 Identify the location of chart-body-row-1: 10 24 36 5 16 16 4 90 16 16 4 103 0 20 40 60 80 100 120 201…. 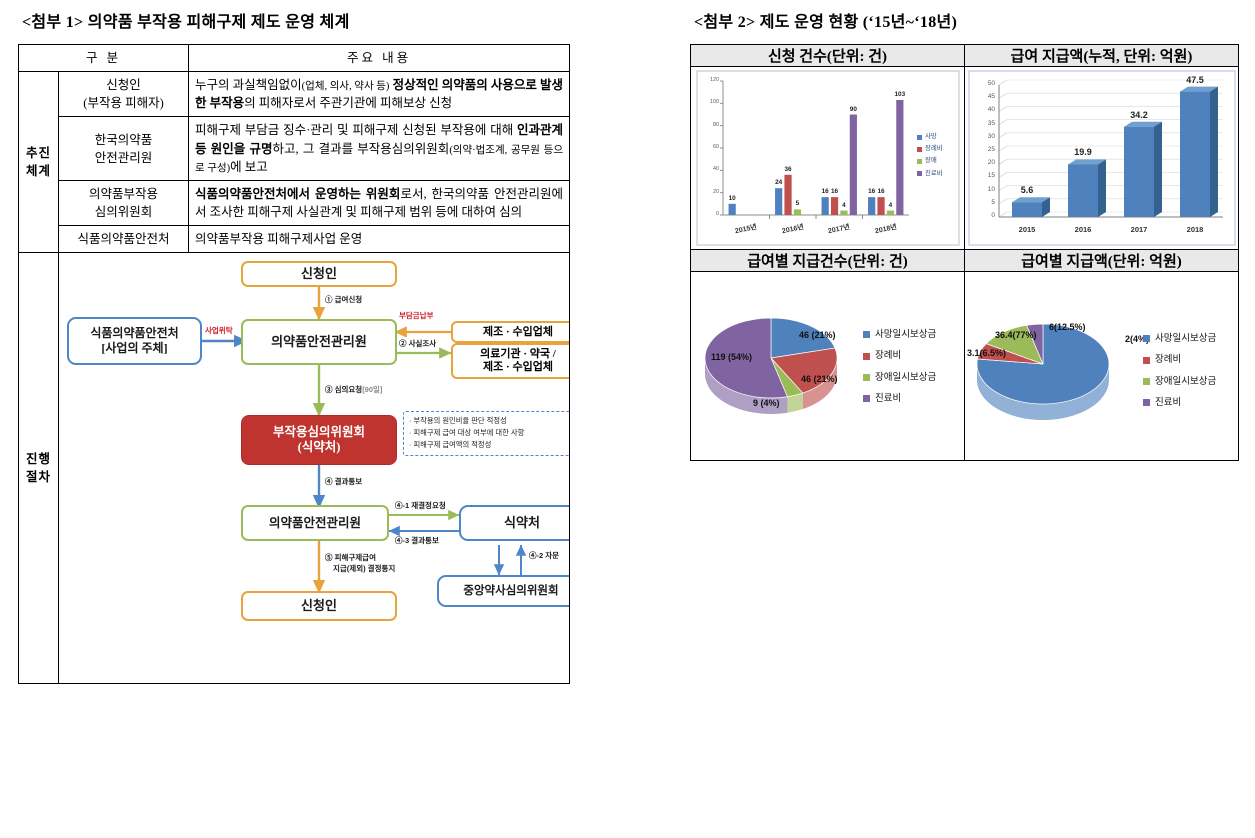
(964, 158).